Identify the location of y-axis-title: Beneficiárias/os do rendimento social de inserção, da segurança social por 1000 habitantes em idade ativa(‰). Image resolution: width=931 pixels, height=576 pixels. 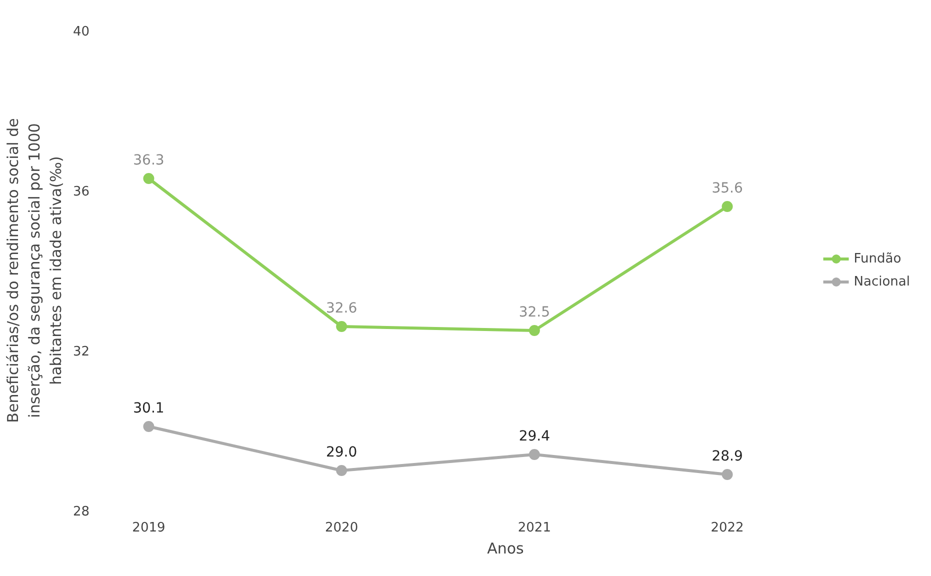
(34, 270).